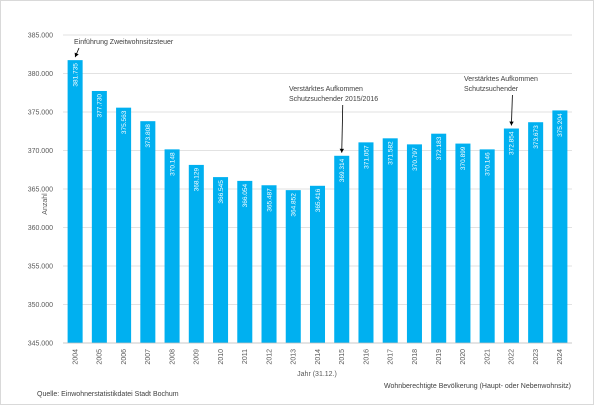 The image size is (594, 406). I want to click on x-tick-label: 2015, so click(342, 357).